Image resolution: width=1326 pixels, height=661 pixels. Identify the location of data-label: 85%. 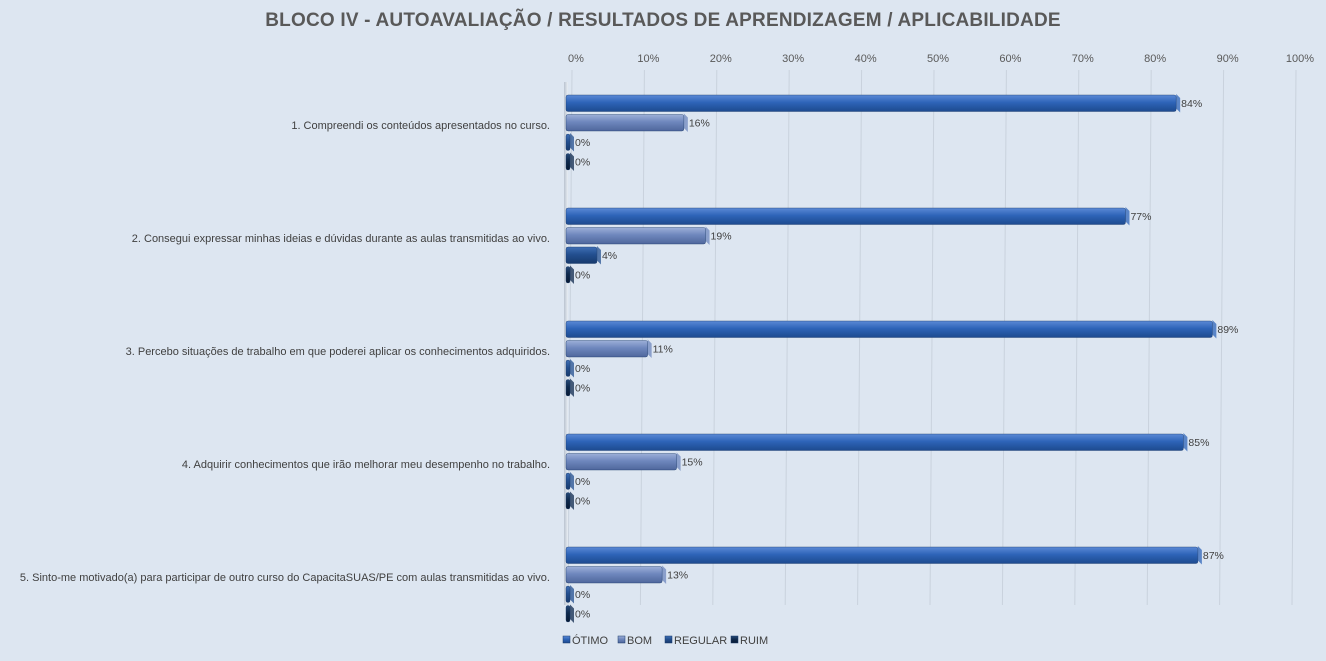
(1198, 443).